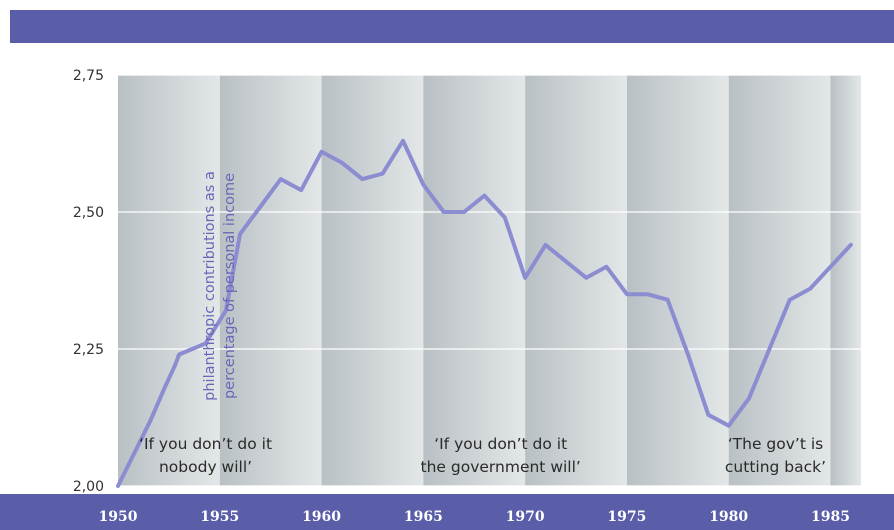  What do you see at coordinates (88, 487) in the screenshot?
I see `y-tick-label: 2,00` at bounding box center [88, 487].